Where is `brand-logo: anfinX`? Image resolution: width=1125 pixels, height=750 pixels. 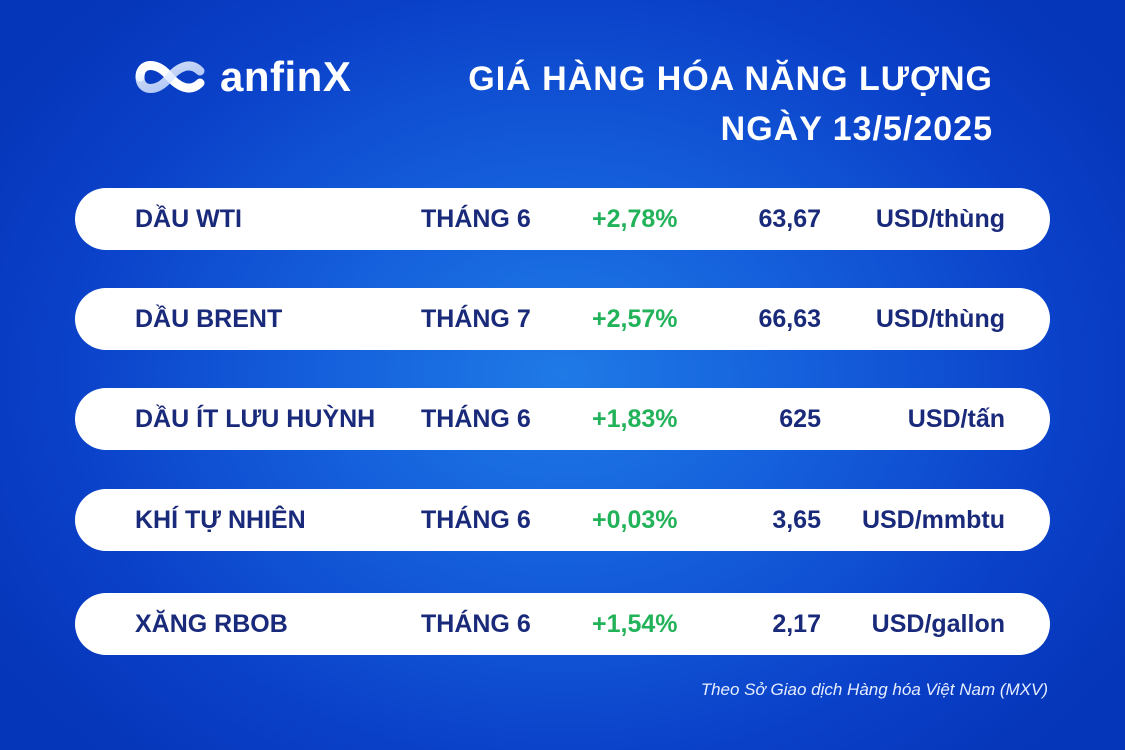
brand-logo: anfinX is located at coordinates (242, 77).